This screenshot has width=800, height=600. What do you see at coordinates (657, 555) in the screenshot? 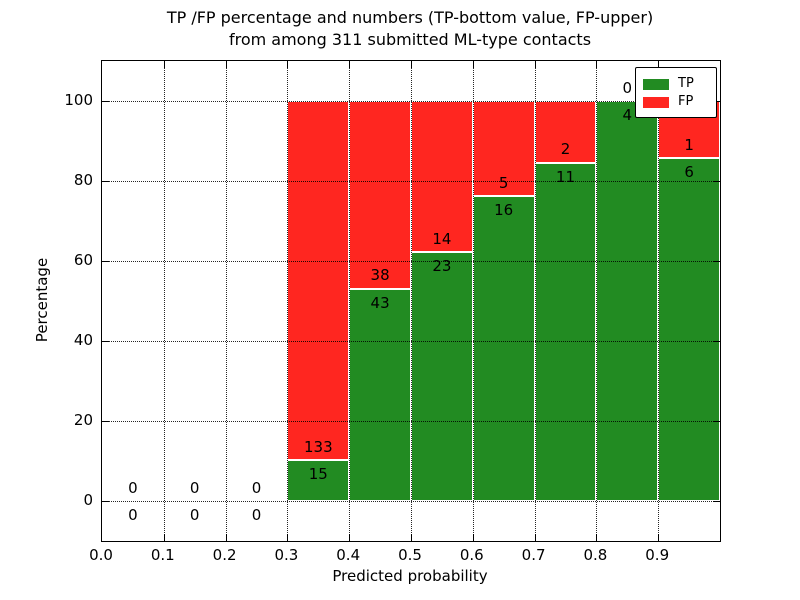
I see `x-tick-label: 0.9` at bounding box center [657, 555].